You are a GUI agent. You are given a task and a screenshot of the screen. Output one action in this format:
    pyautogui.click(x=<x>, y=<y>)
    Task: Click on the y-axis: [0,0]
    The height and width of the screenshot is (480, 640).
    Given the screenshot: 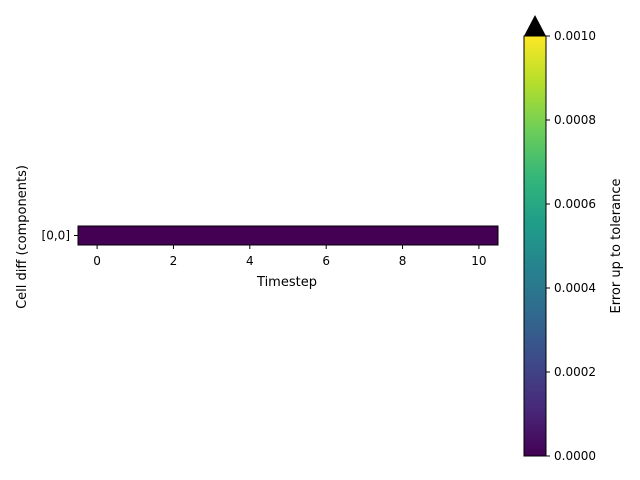 What is the action you would take?
    pyautogui.click(x=60, y=236)
    